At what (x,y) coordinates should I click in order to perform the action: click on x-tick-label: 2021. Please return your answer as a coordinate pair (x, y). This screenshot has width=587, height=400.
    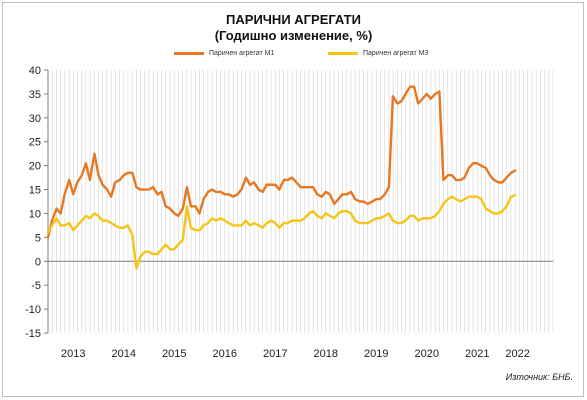
    Looking at the image, I should click on (477, 354).